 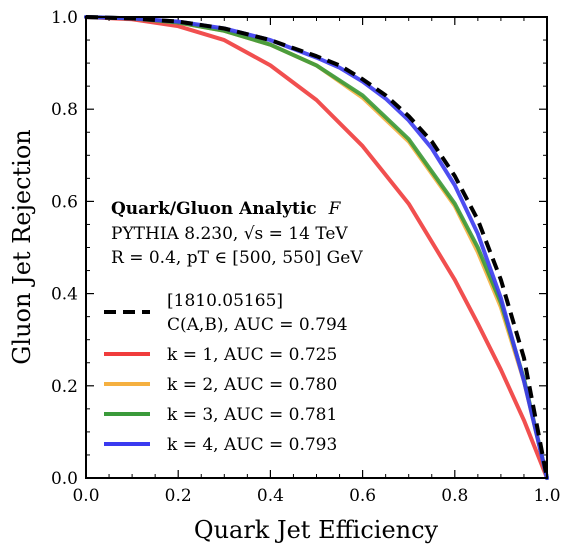 I want to click on y-tick-label: 0.0, so click(x=64, y=479).